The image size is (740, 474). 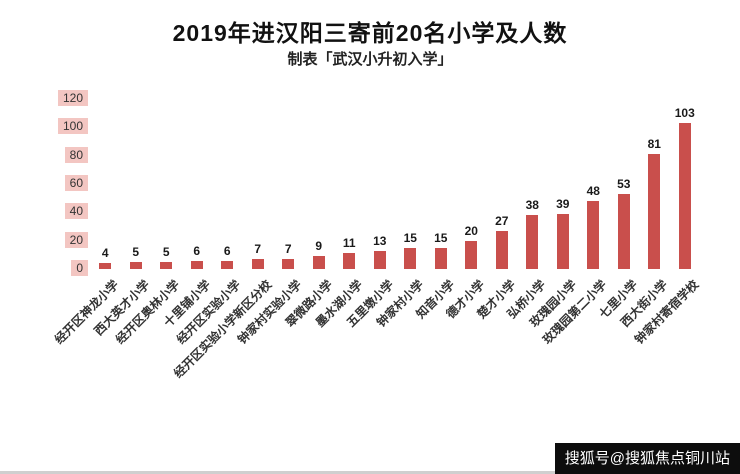 I want to click on y-axis-tick-label: 20, so click(x=76, y=239).